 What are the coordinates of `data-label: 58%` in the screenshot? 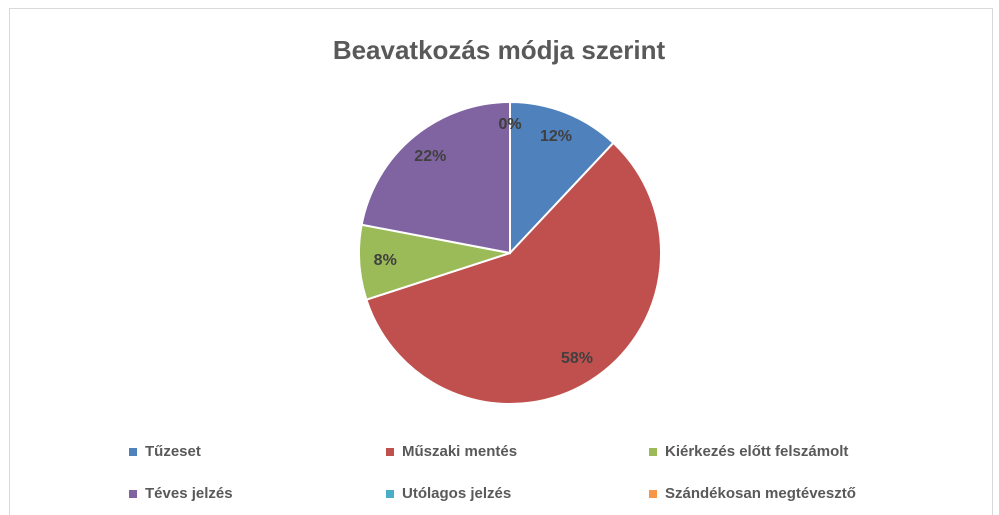 It's located at (577, 358).